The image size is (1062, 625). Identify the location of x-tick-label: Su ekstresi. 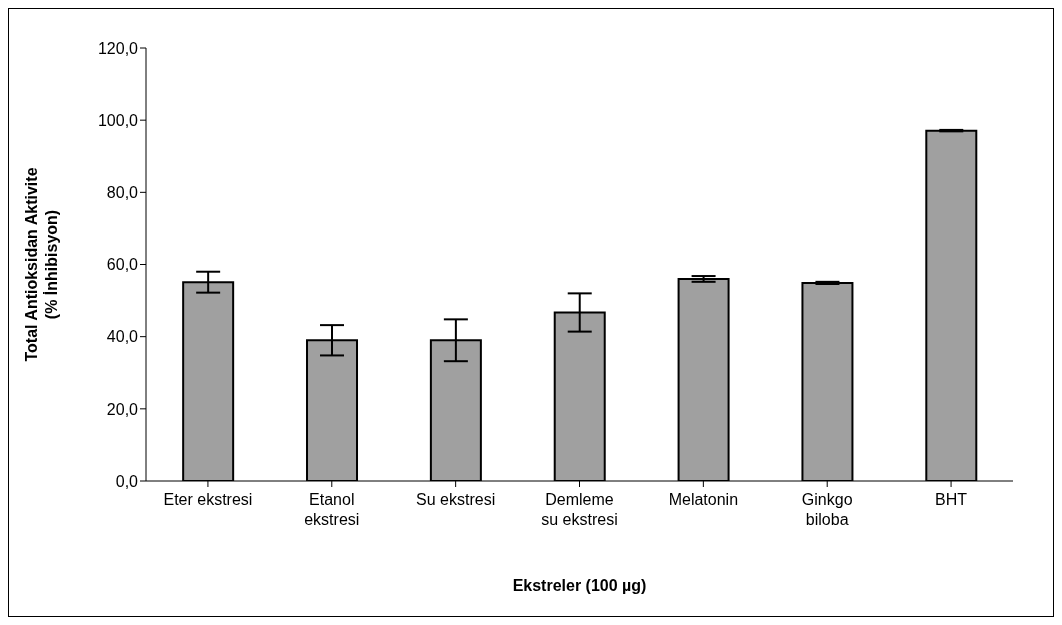
(456, 499).